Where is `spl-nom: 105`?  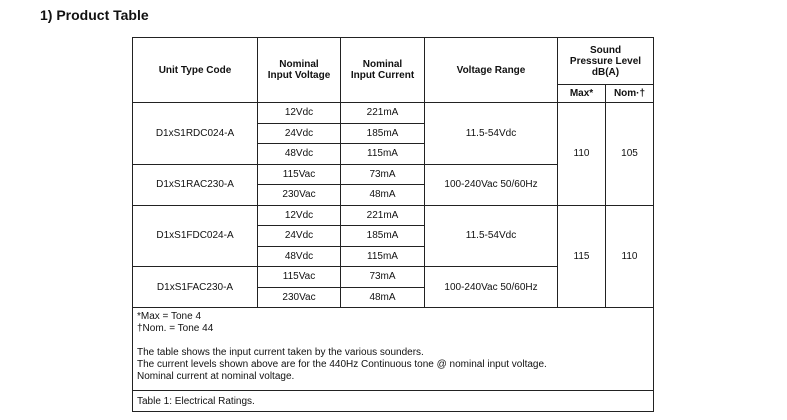
spl-nom: 105 is located at coordinates (629, 154).